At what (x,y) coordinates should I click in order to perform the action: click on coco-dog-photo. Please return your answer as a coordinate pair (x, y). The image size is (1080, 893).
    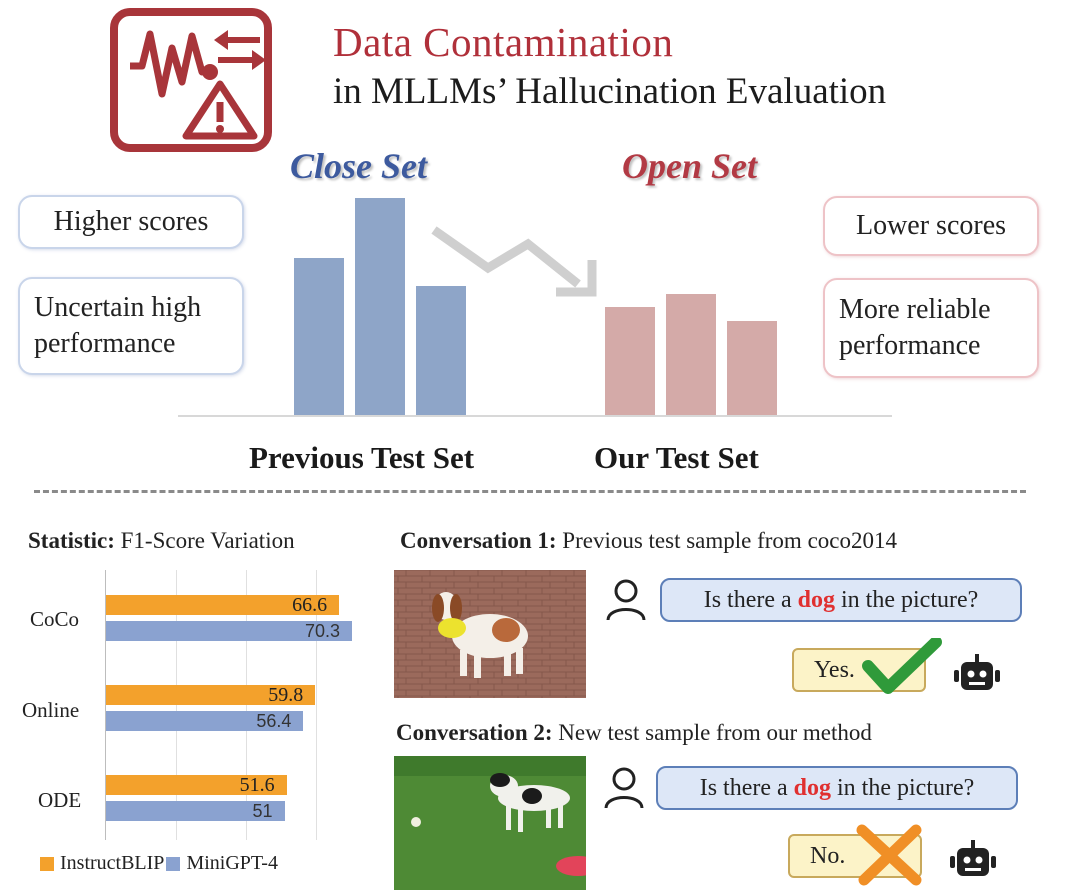
    Looking at the image, I should click on (490, 634).